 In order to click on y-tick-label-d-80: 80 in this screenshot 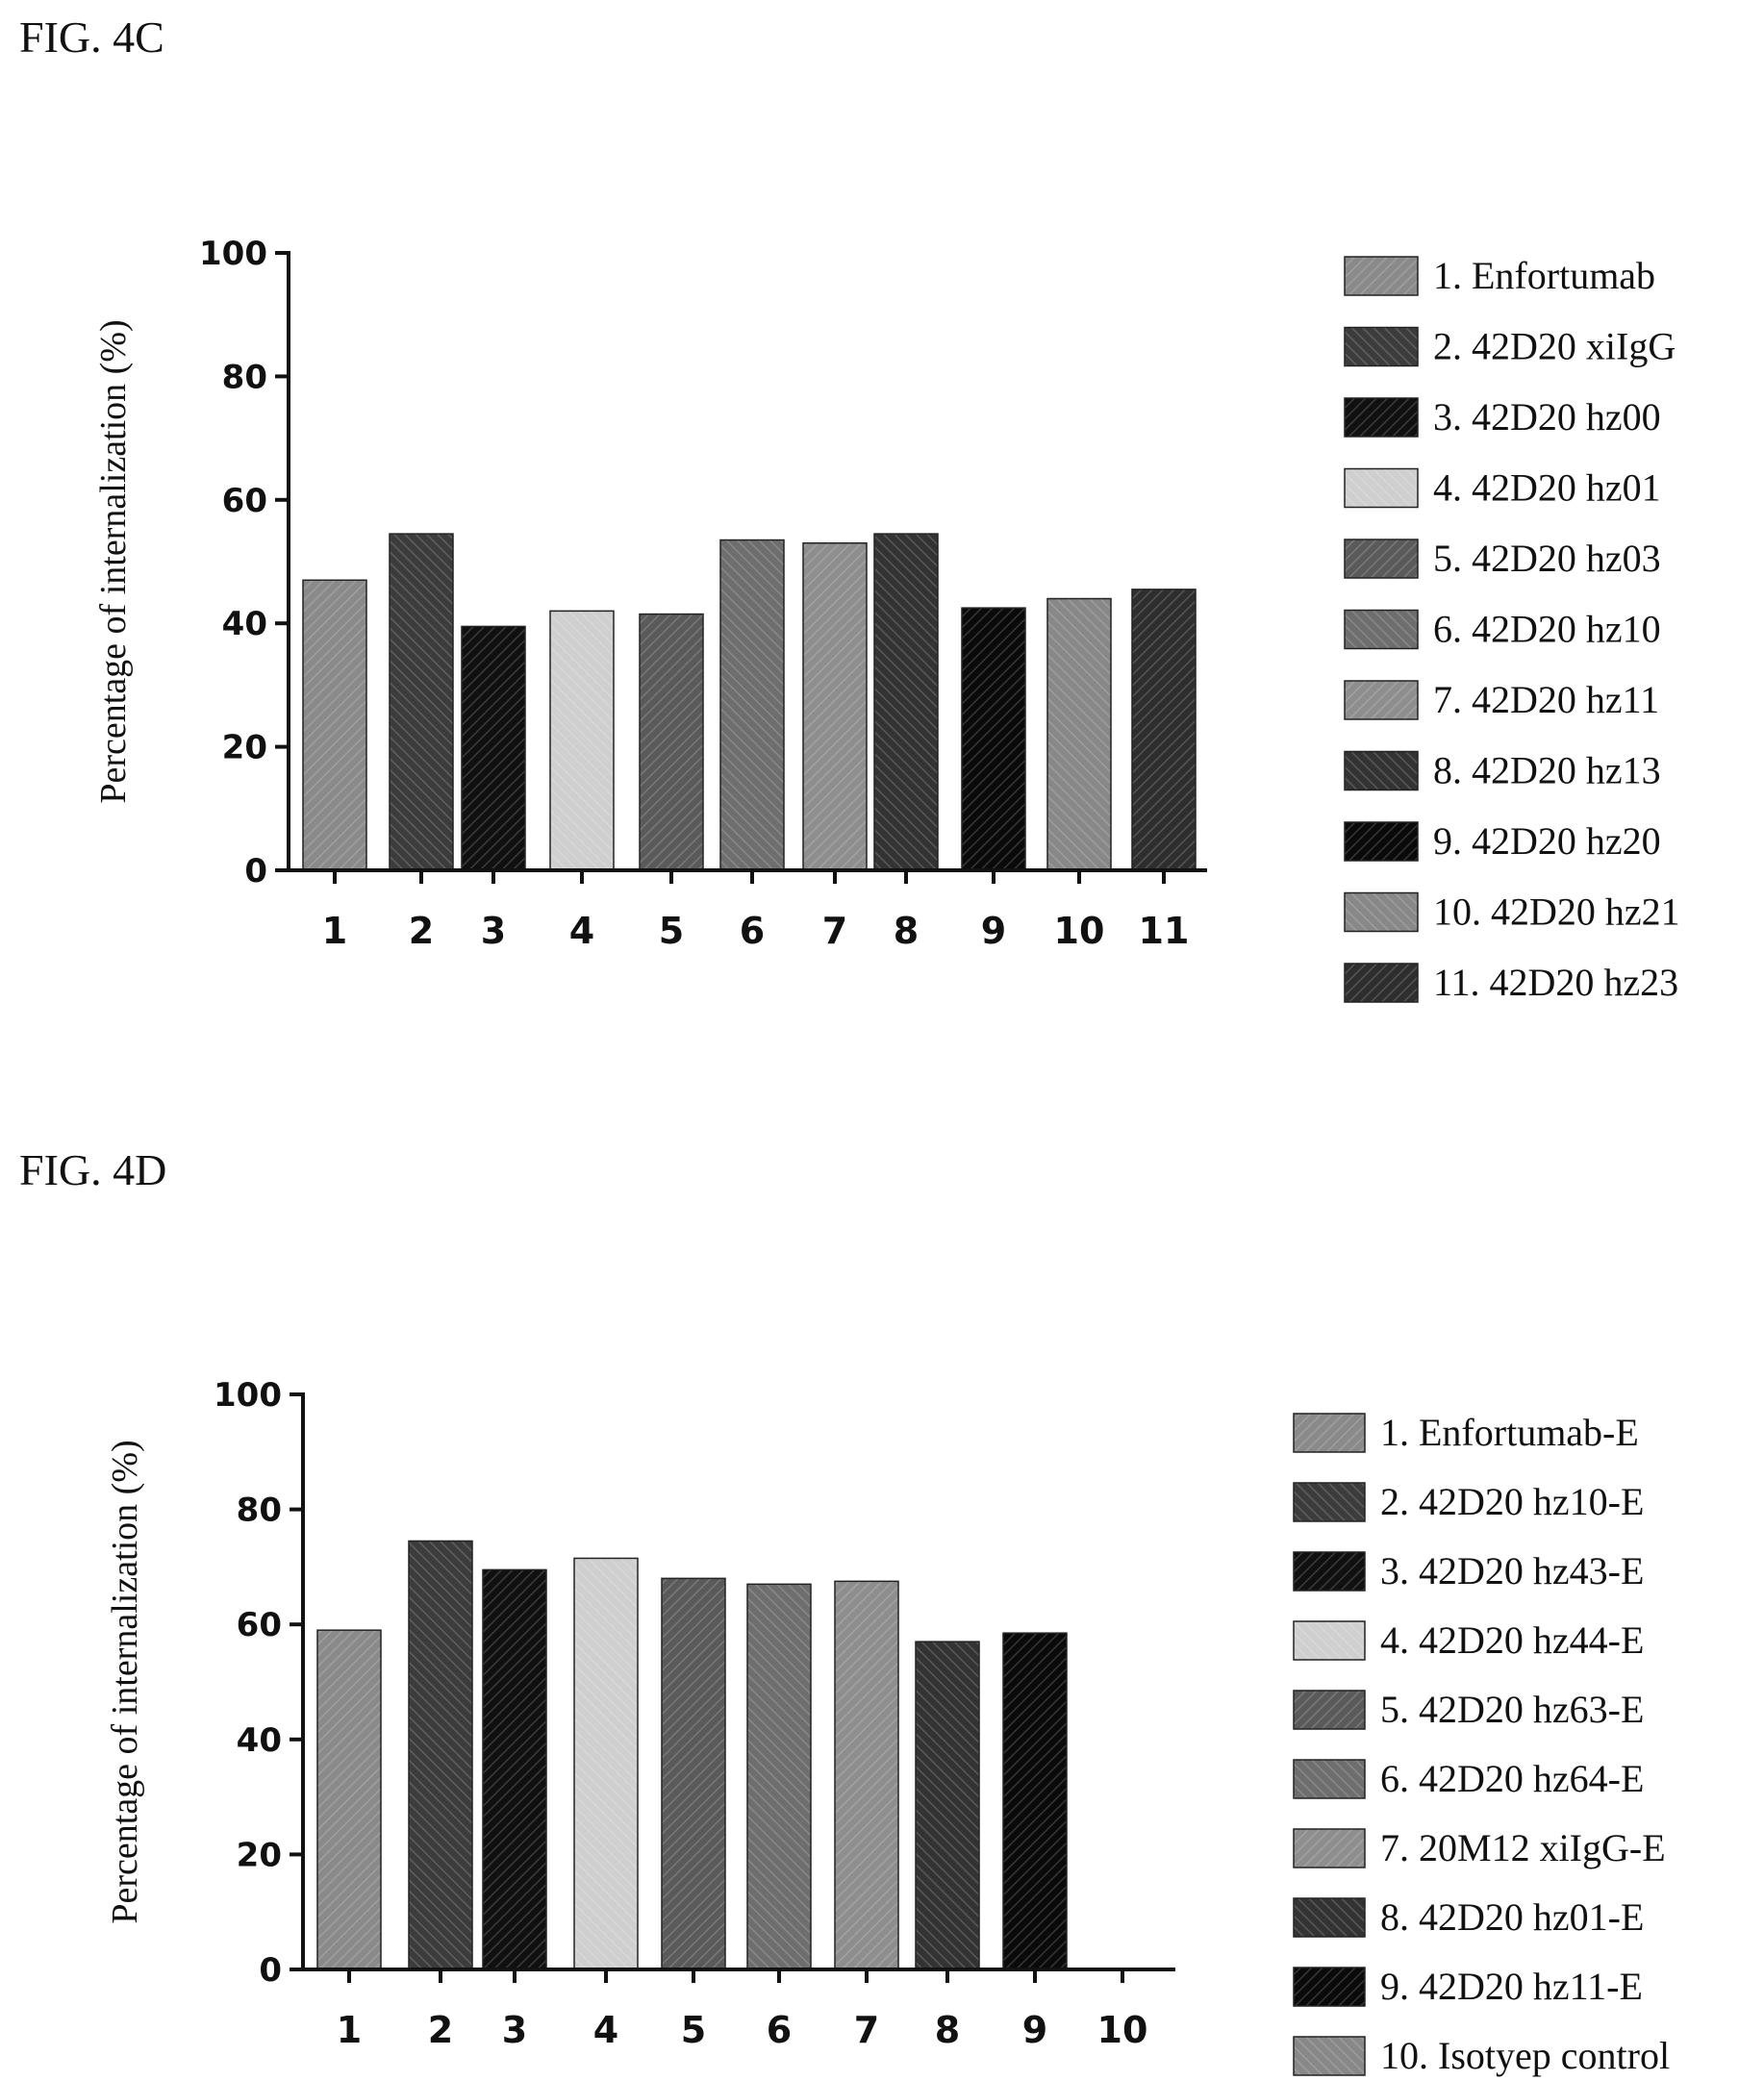, I will do `click(260, 1511)`.